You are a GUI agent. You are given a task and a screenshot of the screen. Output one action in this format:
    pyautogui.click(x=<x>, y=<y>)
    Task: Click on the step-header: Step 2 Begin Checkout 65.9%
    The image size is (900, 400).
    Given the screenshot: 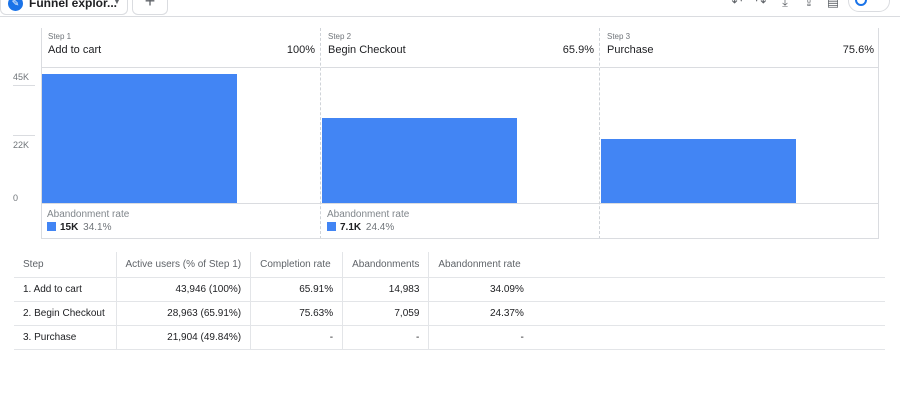 What is the action you would take?
    pyautogui.click(x=460, y=48)
    